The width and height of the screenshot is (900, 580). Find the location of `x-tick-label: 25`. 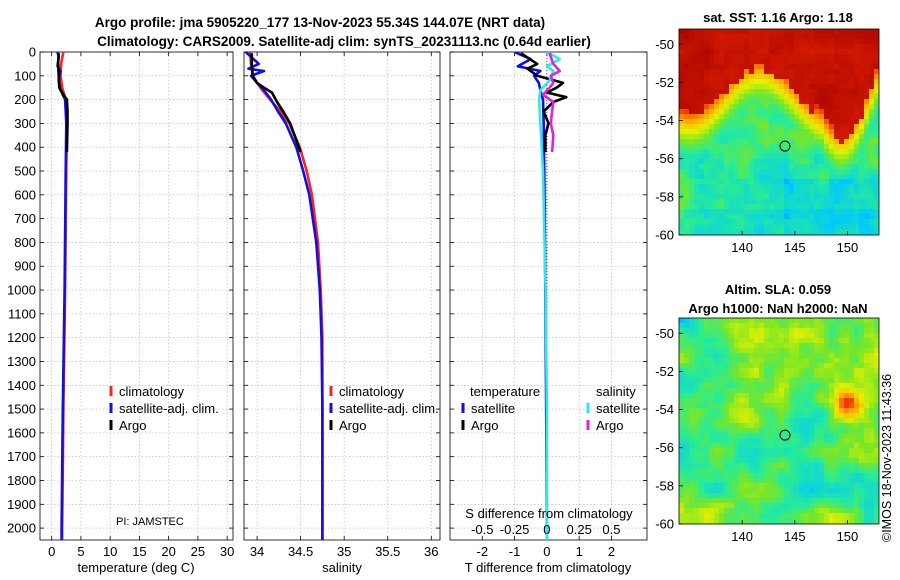

x-tick-label: 25 is located at coordinates (198, 551).